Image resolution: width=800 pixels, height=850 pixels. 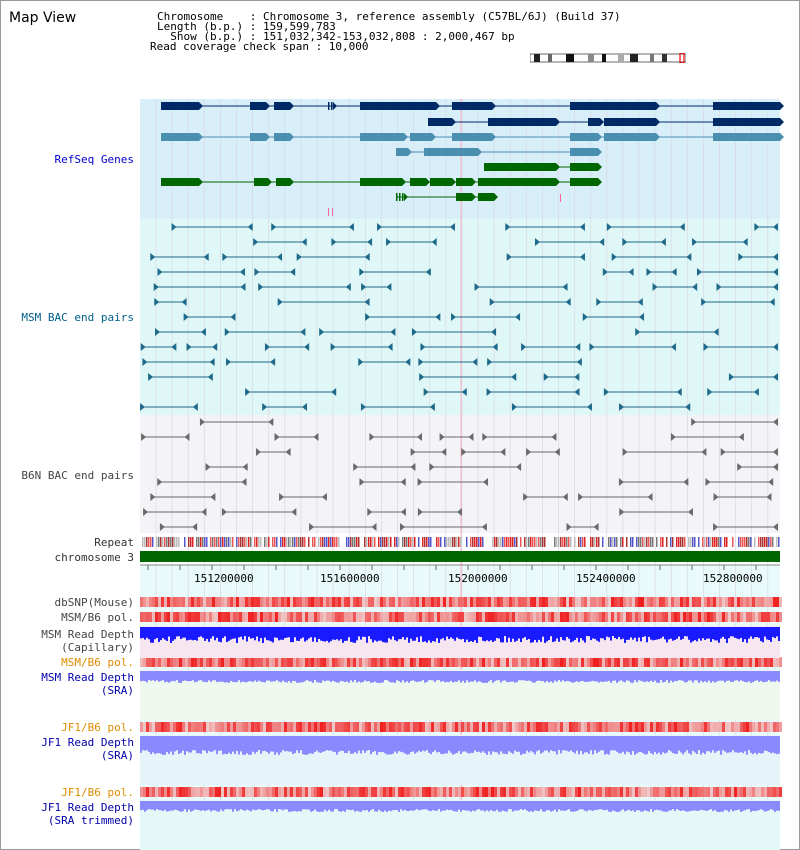 I want to click on track-label-b6n-bac: B6N BAC end pairs, so click(x=77, y=475).